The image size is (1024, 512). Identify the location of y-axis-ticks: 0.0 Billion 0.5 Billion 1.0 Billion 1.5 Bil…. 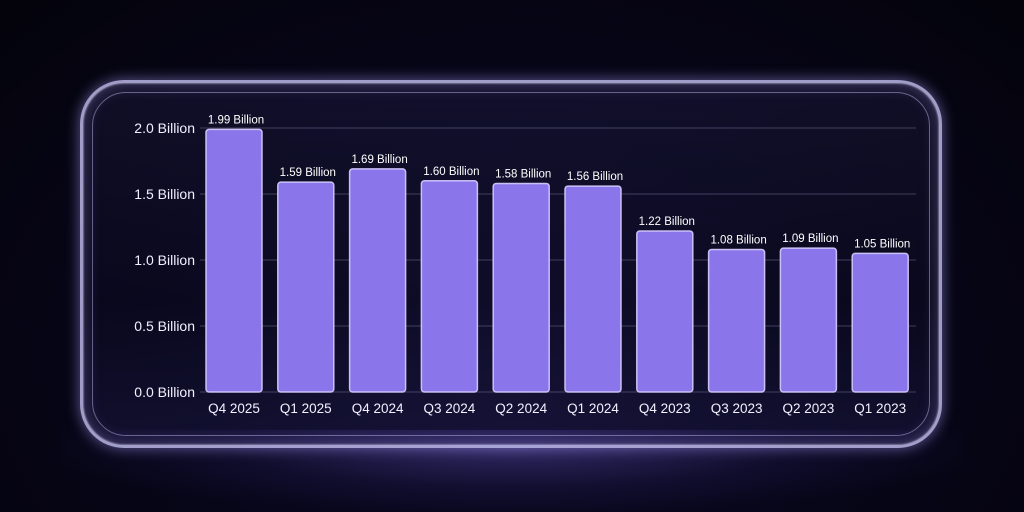
(164, 260).